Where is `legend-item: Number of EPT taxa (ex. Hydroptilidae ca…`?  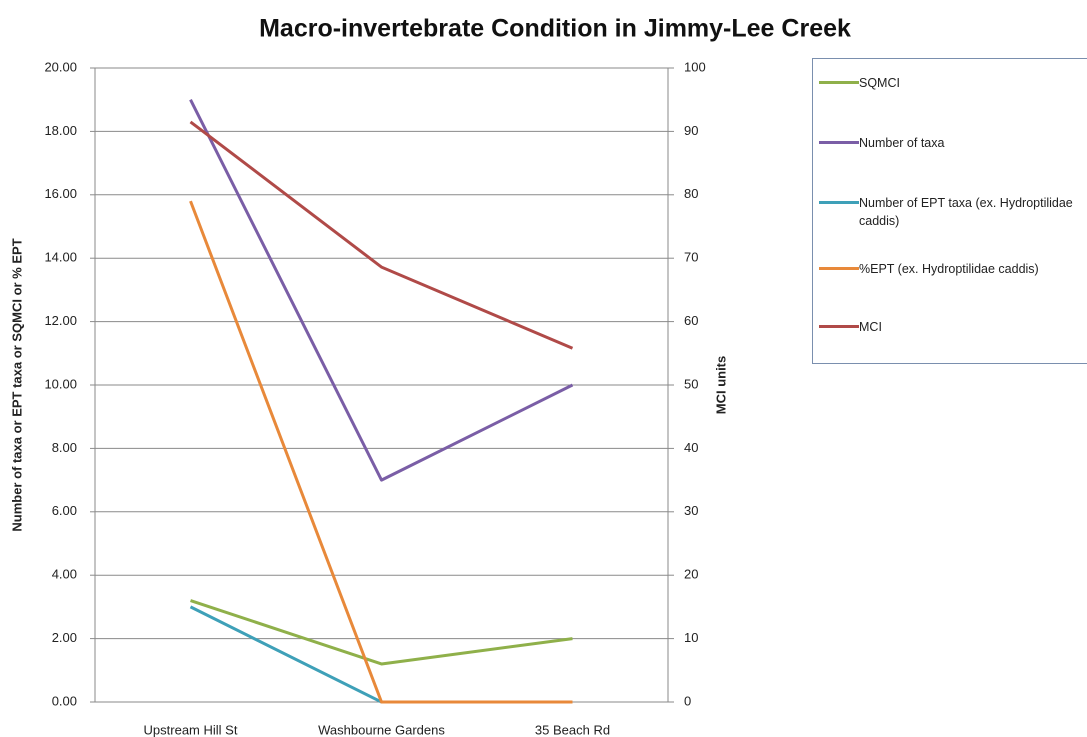 legend-item: Number of EPT taxa (ex. Hydroptilidae ca… is located at coordinates (953, 212).